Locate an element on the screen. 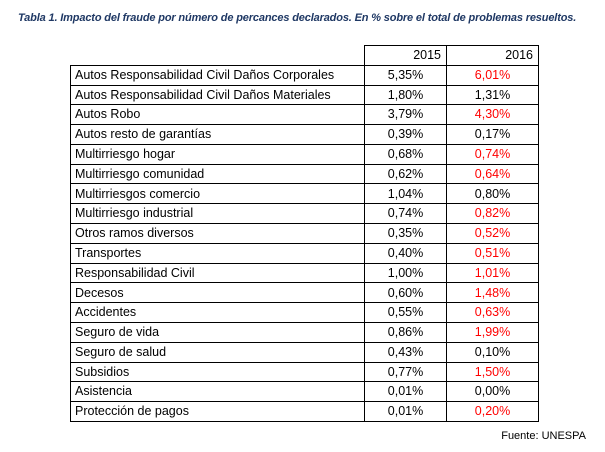 This screenshot has height=452, width=605. table-row: Asistencia 0,01% 0,00% is located at coordinates (304, 392).